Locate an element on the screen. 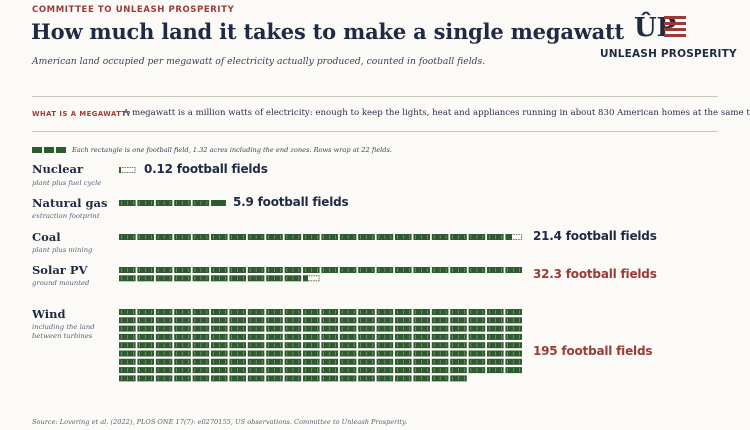 This screenshot has height=430, width=750. divider is located at coordinates (375, 131).